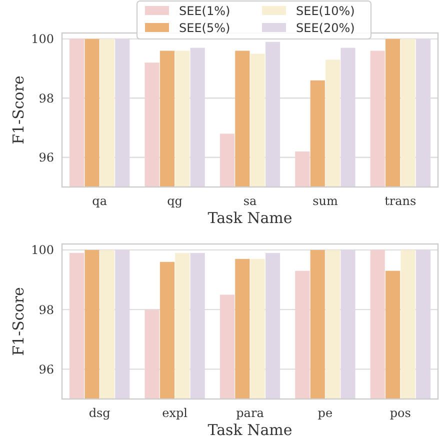  I want to click on legend-label: SEE(1%), so click(204, 11).